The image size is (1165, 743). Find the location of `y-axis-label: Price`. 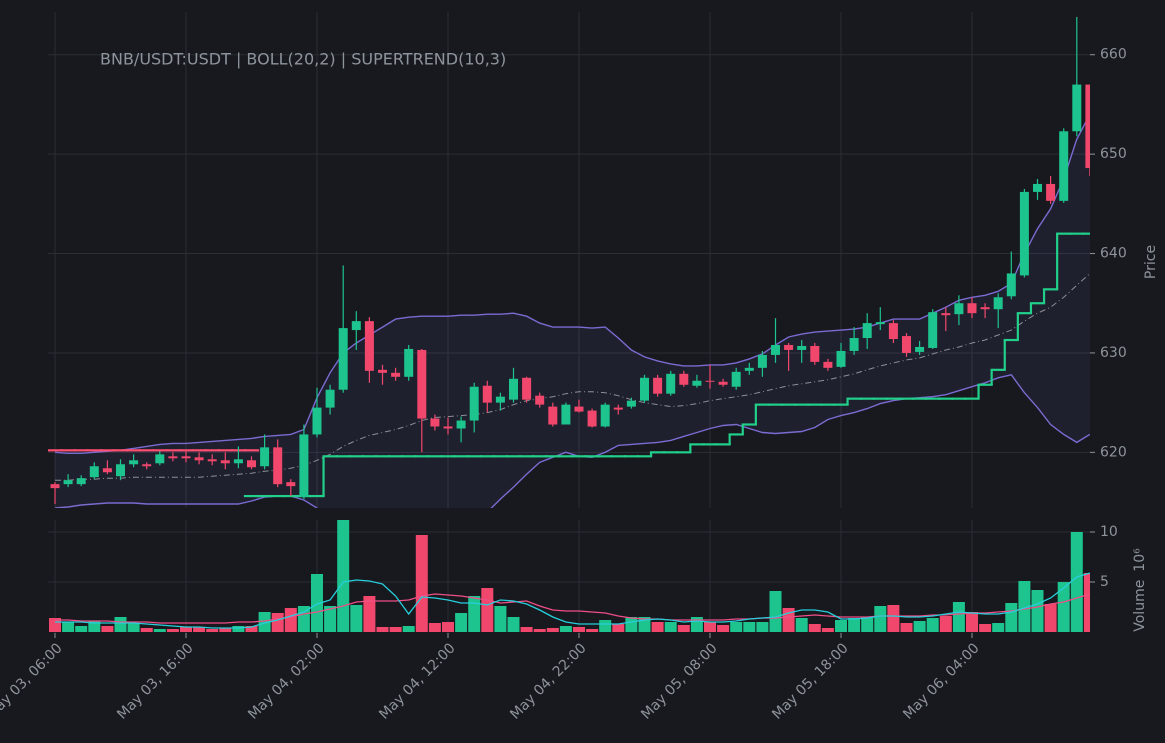

y-axis-label: Price is located at coordinates (1151, 262).